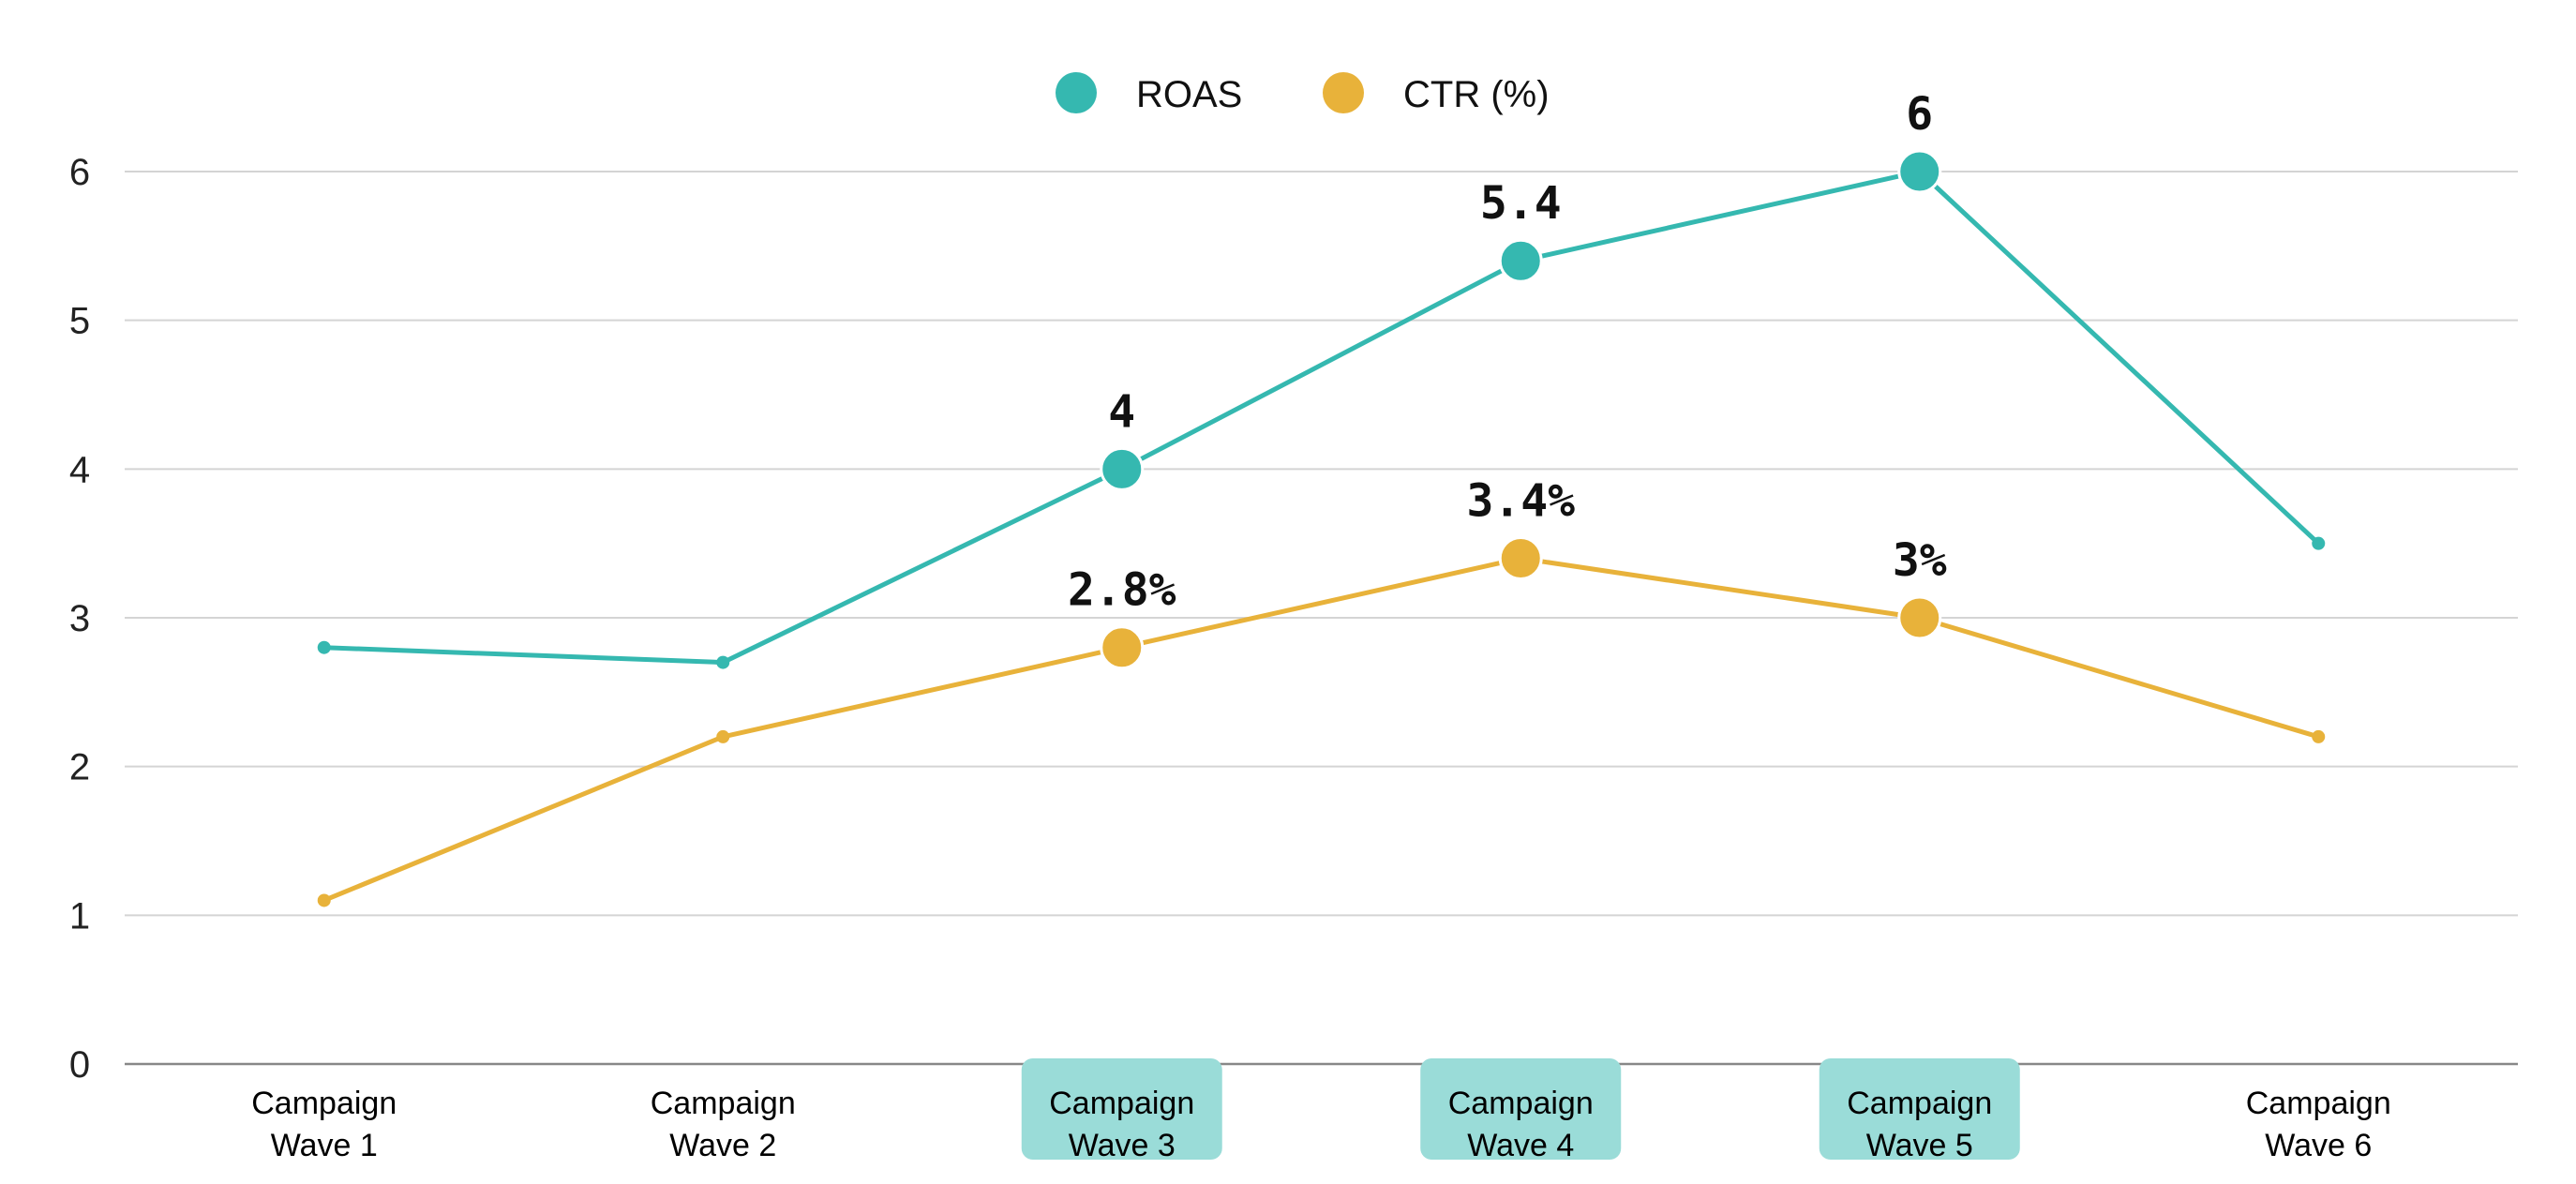 The width and height of the screenshot is (2576, 1184). I want to click on legend-label-roas: ROAS, so click(1189, 94).